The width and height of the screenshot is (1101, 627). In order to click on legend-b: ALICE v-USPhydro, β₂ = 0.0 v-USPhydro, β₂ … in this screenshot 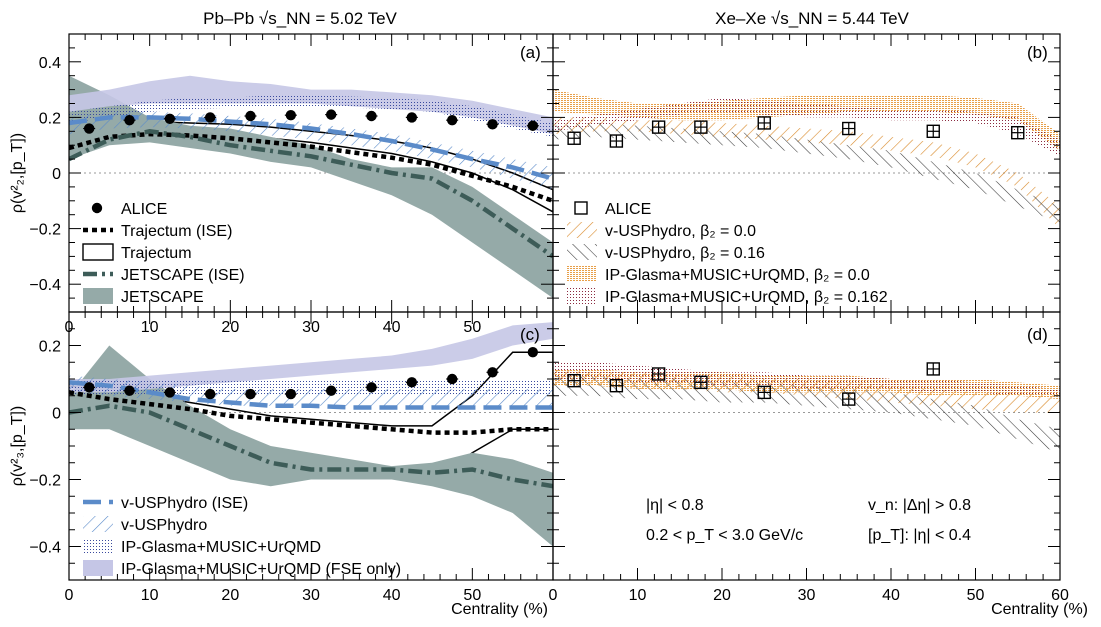, I will do `click(727, 253)`.